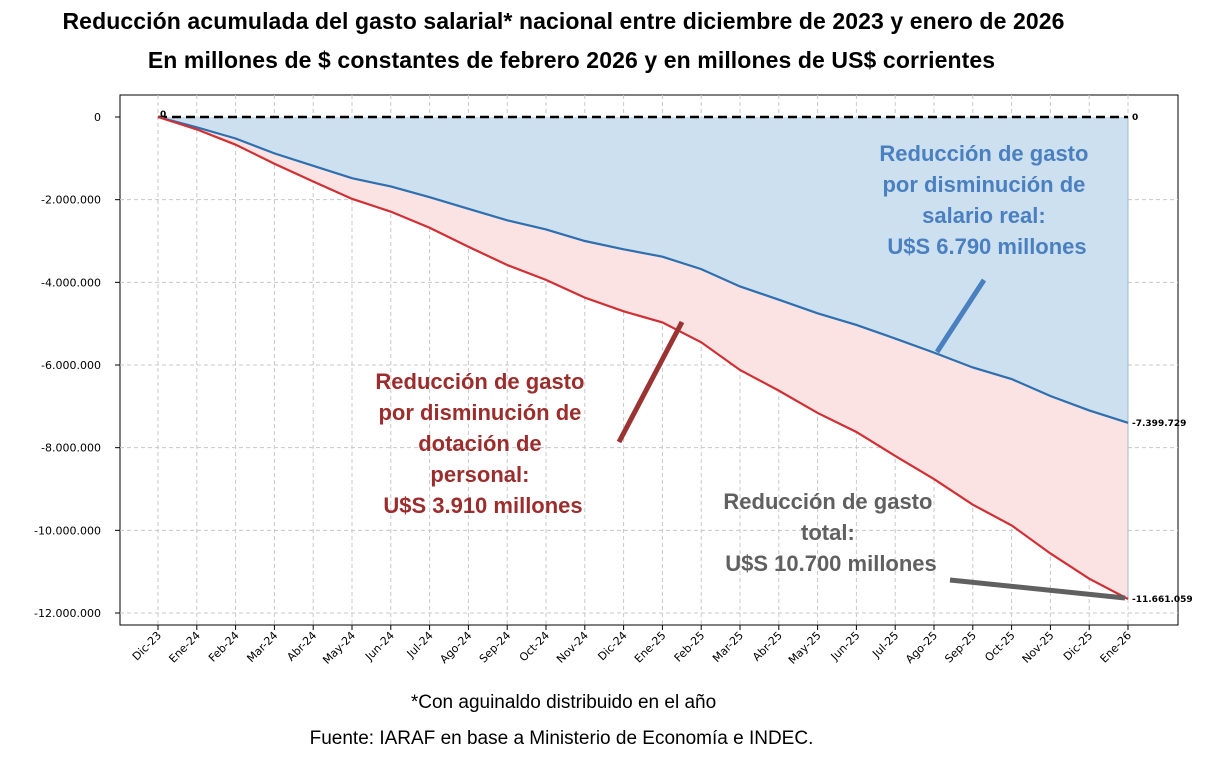  Describe the element at coordinates (455, 647) in the screenshot. I see `x-tick-label: Ago-24` at that location.